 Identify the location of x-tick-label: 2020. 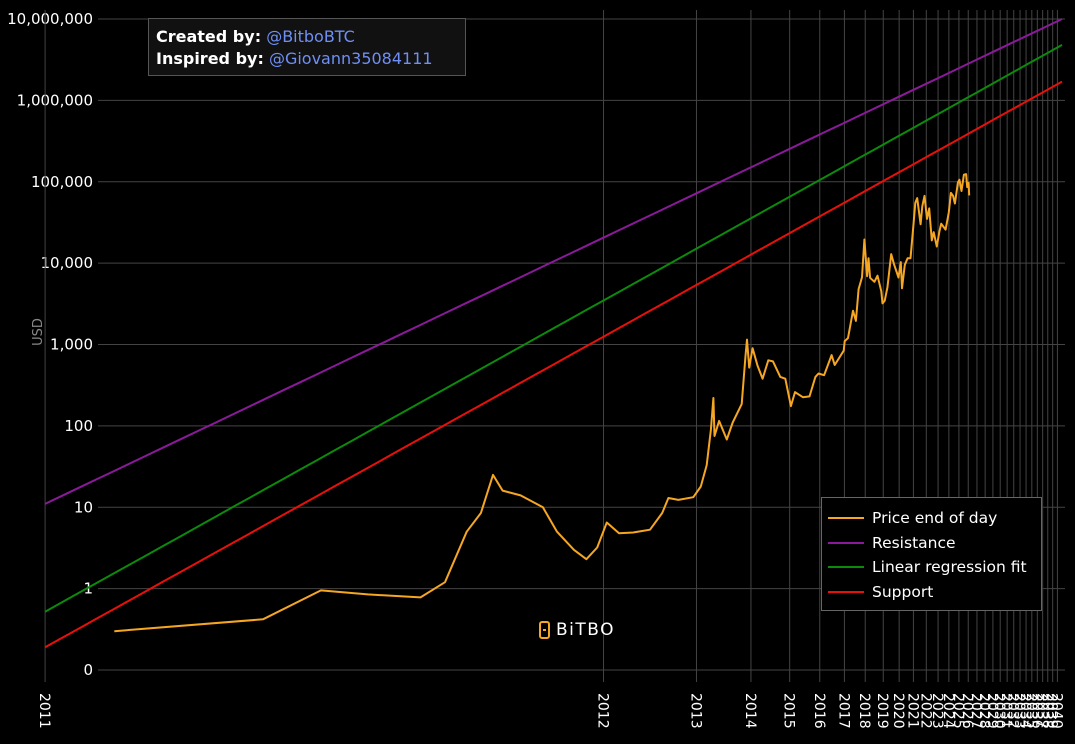
(898, 711).